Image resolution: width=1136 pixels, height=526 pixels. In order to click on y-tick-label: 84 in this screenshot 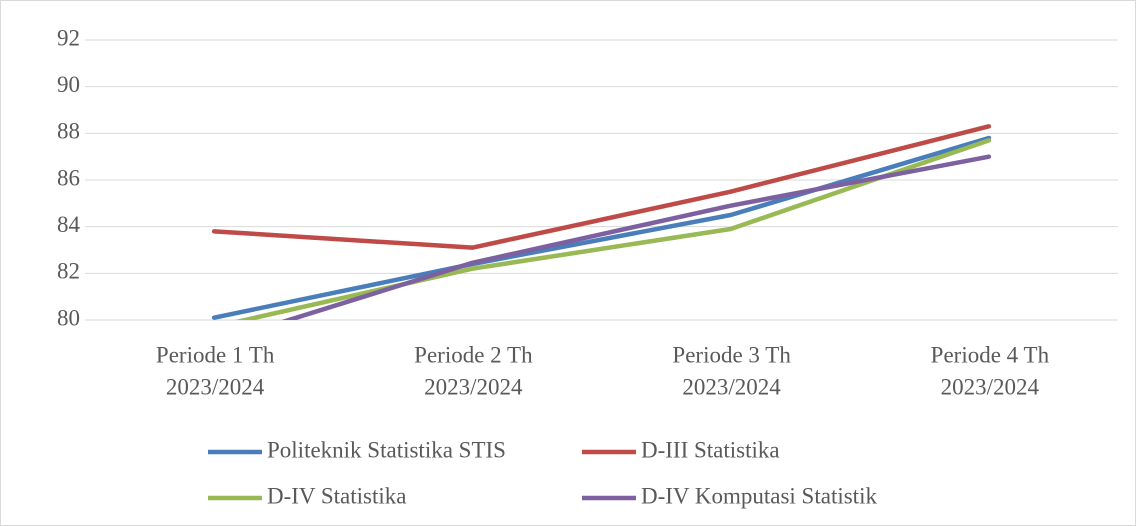, I will do `click(69, 224)`.